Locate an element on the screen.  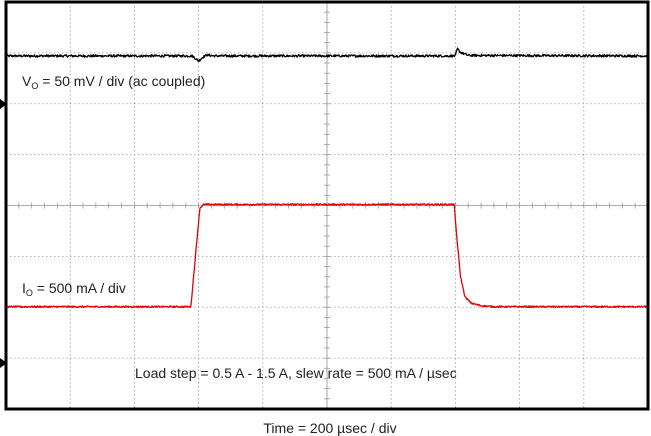
x-axis-label: Time = 200 µsec / div is located at coordinates (329, 428).